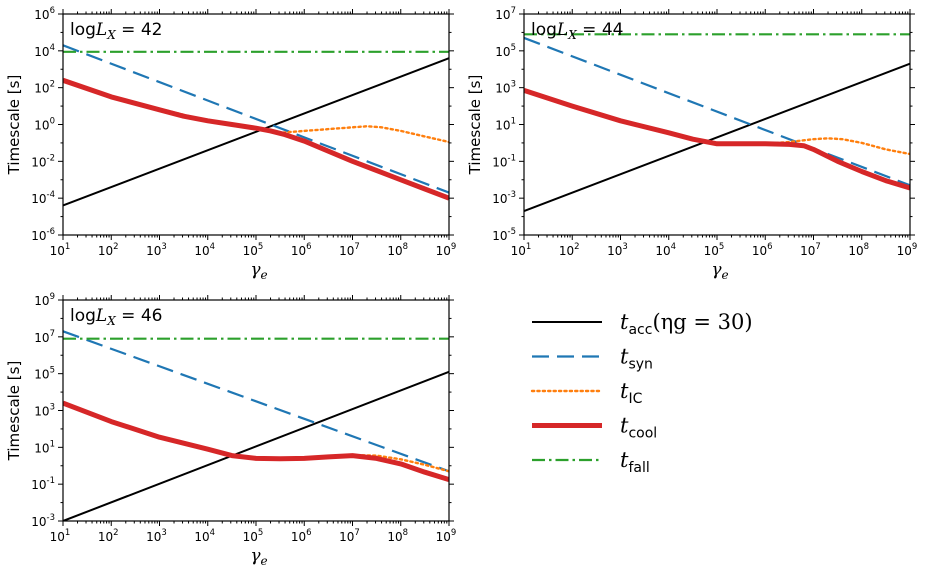 The image size is (927, 575). Describe the element at coordinates (43, 198) in the screenshot. I see `y-tick-label: 10⁻⁴` at that location.